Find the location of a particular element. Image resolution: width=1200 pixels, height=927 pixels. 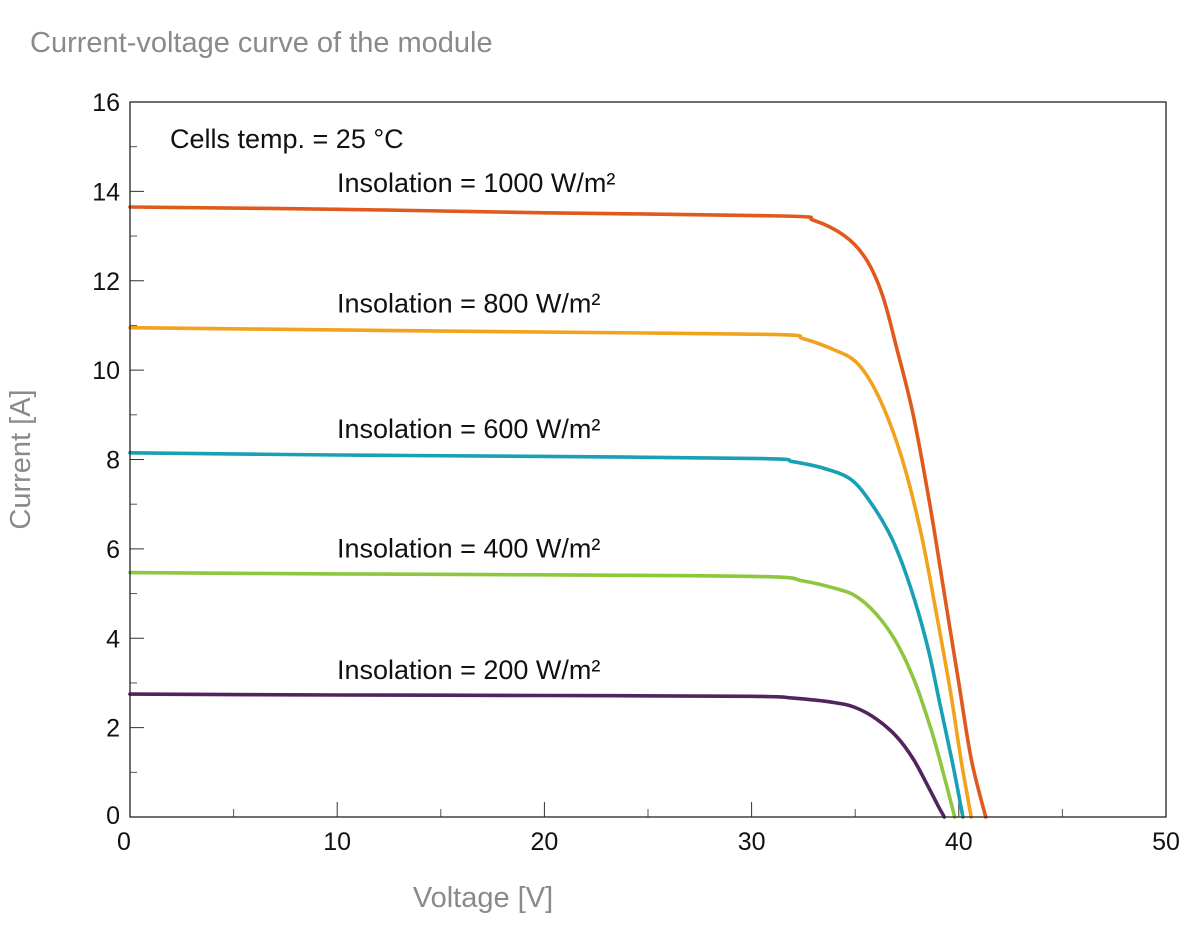

y-tick-label: 16 is located at coordinates (106, 103).